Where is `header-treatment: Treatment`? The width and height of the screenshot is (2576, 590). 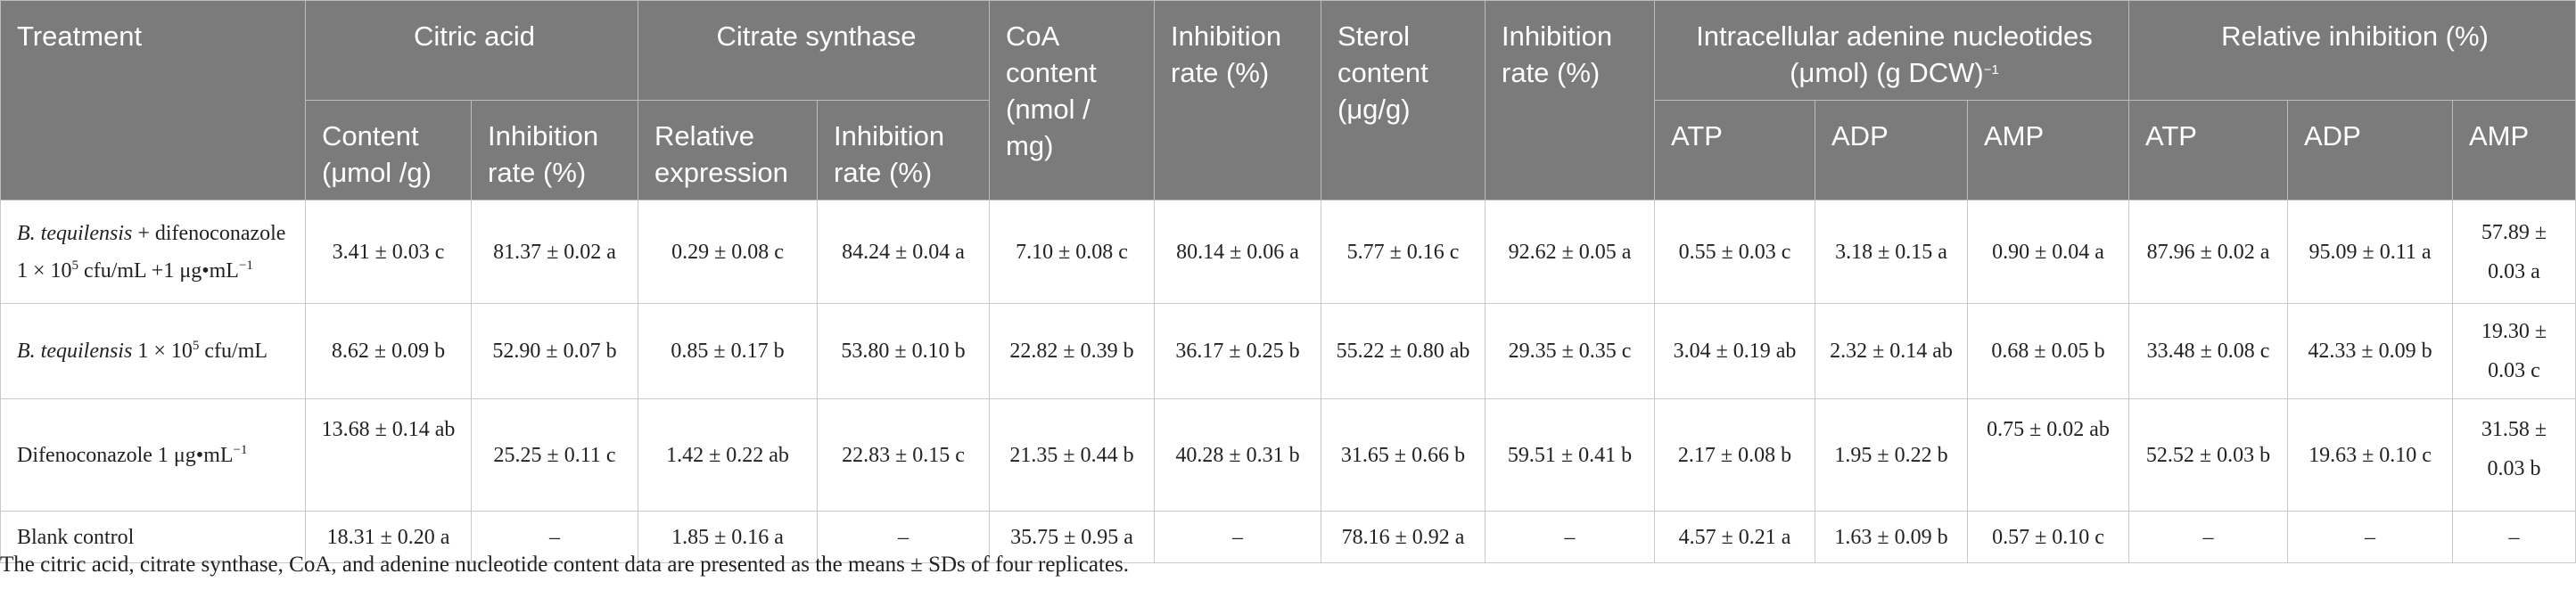
header-treatment: Treatment is located at coordinates (153, 101).